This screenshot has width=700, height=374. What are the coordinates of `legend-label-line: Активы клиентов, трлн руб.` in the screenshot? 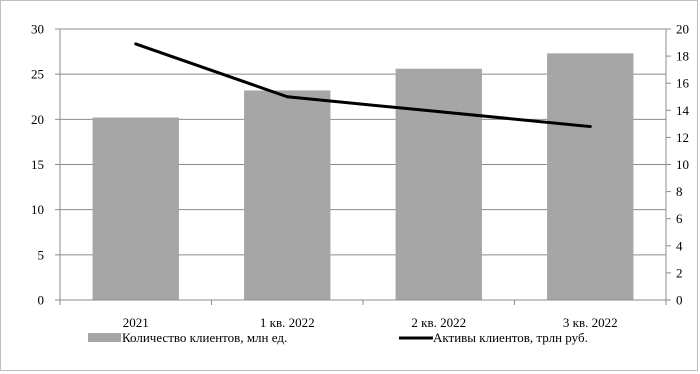 It's located at (510, 337).